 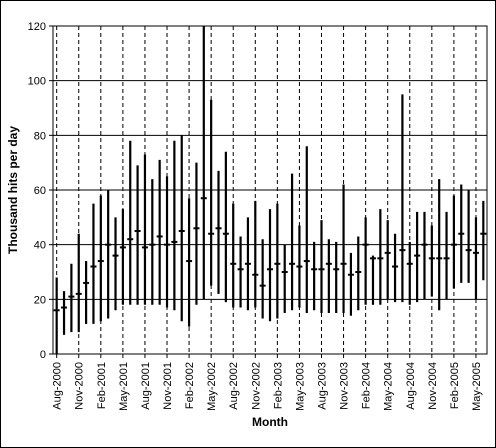 What do you see at coordinates (477, 386) in the screenshot?
I see `x-tick-label: May-2005` at bounding box center [477, 386].